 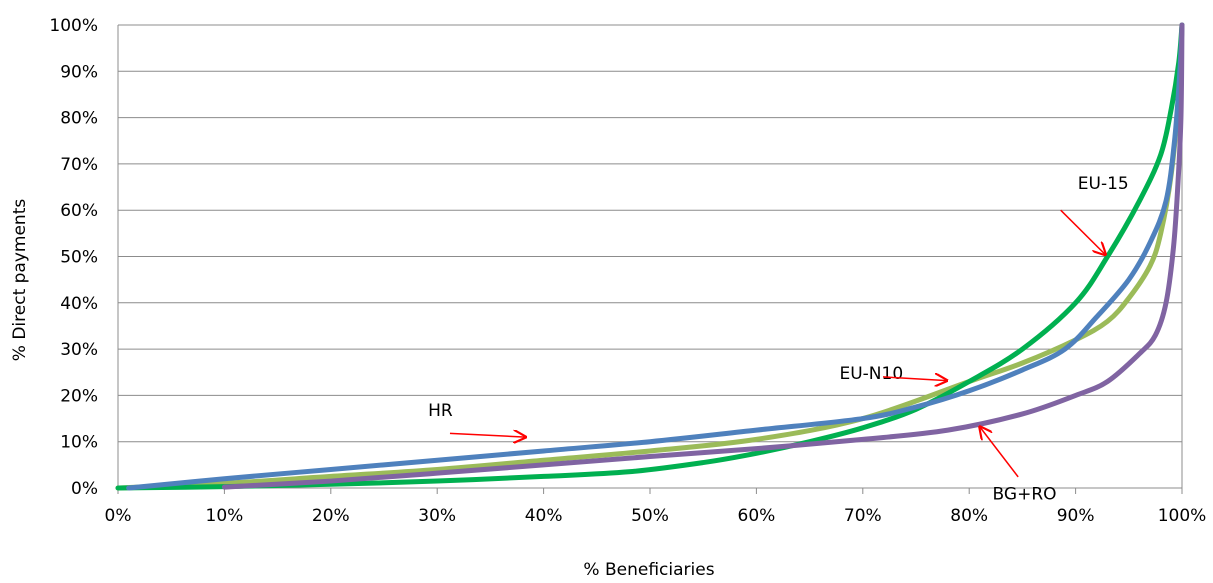 What do you see at coordinates (1182, 516) in the screenshot?
I see `x-tick-label: 100%` at bounding box center [1182, 516].